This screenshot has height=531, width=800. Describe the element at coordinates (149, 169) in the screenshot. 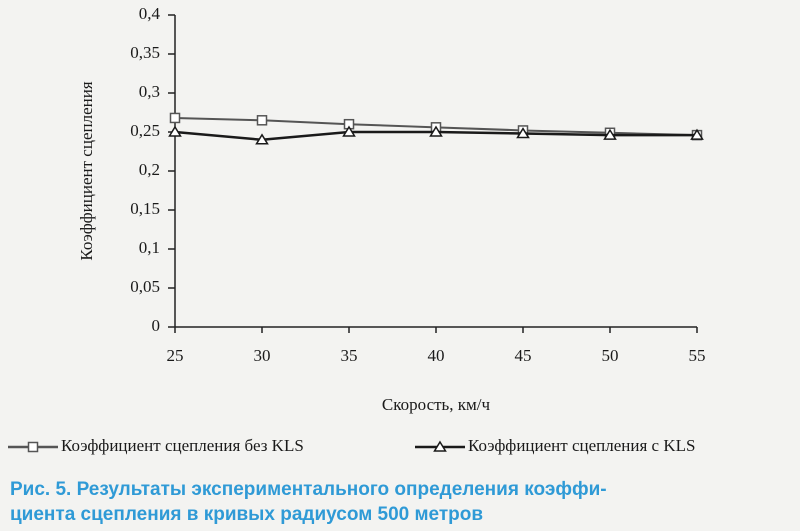

I see `y-tick-label: 0,2` at that location.